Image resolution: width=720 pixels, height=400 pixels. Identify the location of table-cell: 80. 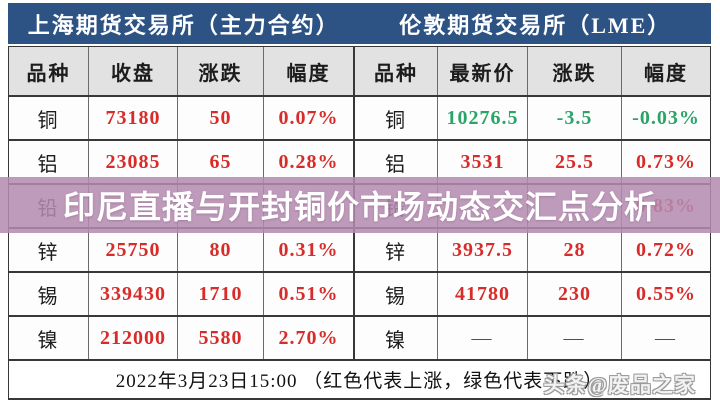
(221, 250).